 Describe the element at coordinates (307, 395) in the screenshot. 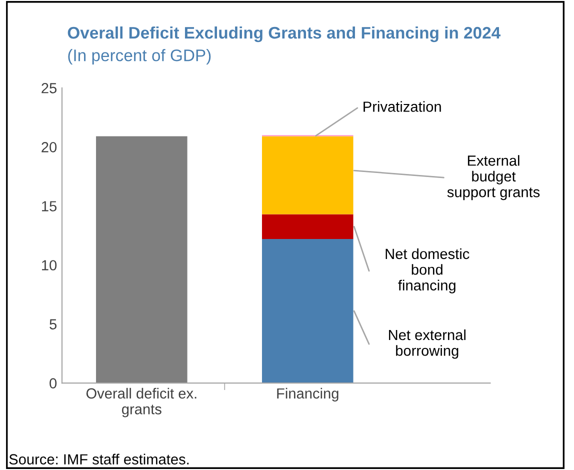

I see `x-tick-label: Financing` at that location.